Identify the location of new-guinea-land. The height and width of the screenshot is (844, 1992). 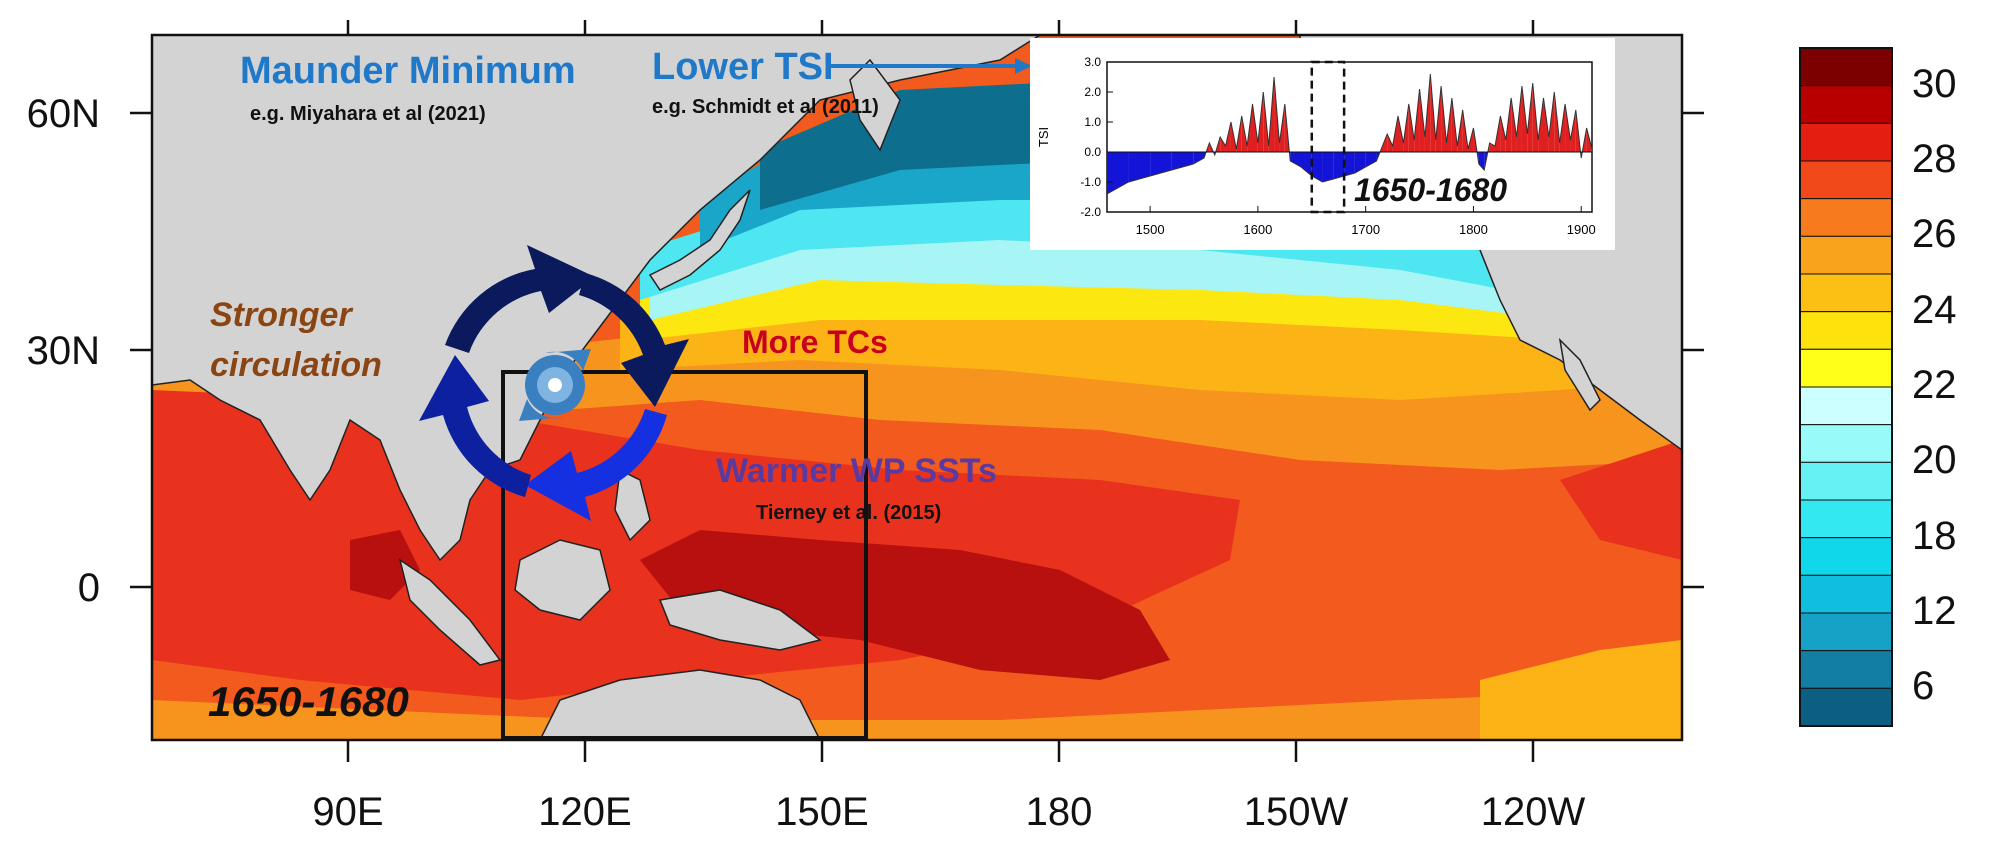
(740, 620).